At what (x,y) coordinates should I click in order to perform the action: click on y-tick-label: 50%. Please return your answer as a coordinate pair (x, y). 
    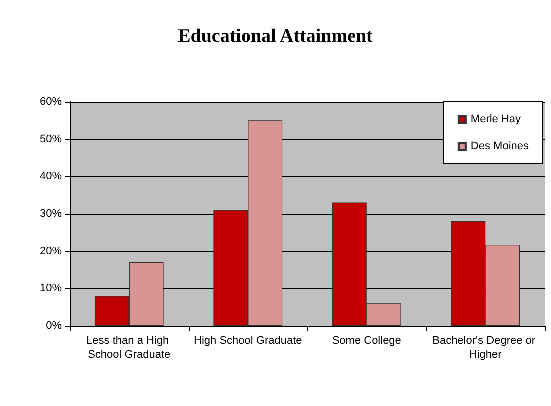
    Looking at the image, I should click on (51, 139).